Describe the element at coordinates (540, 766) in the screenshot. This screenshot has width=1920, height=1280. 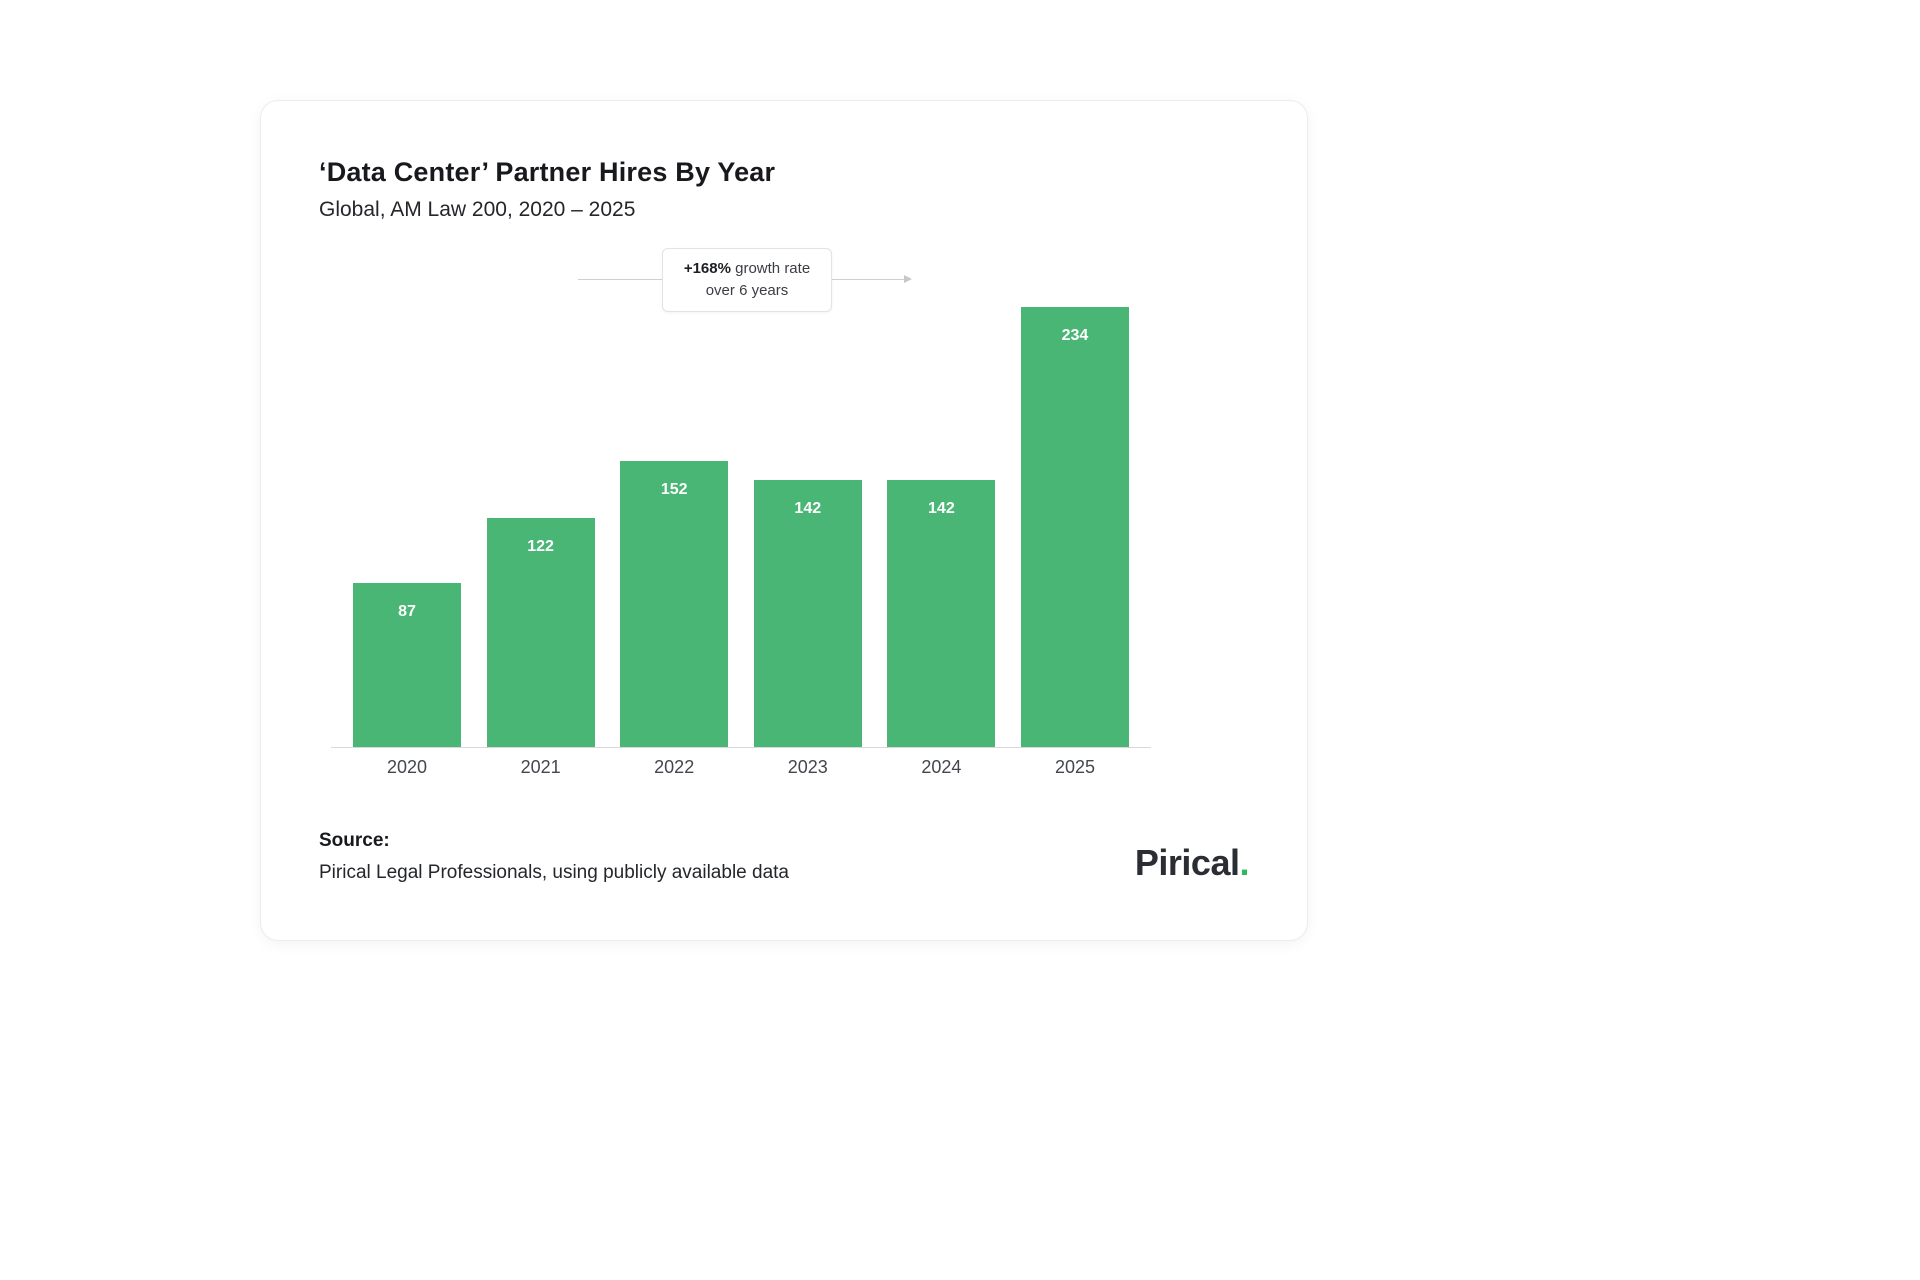
I see `x-axis-label-2021: 2021` at that location.